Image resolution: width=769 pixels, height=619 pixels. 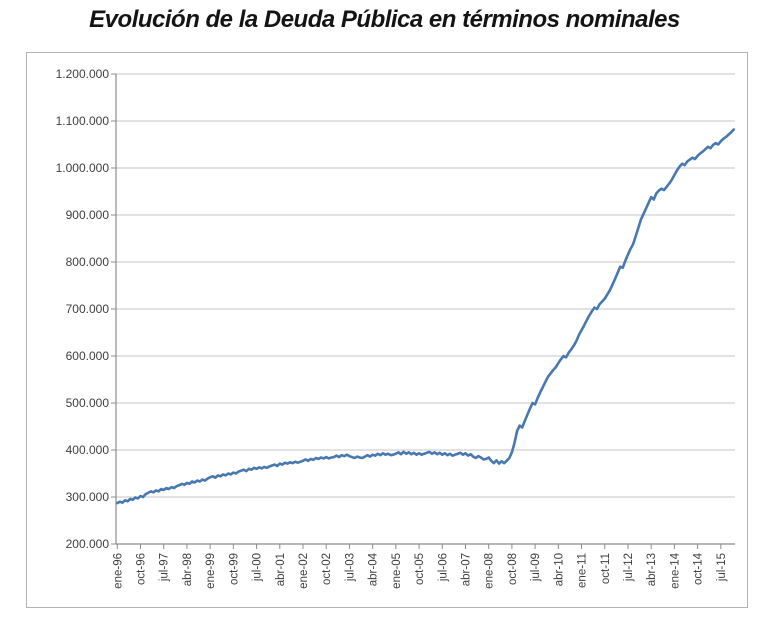 I want to click on x-tick-label: ene-08, so click(x=490, y=571).